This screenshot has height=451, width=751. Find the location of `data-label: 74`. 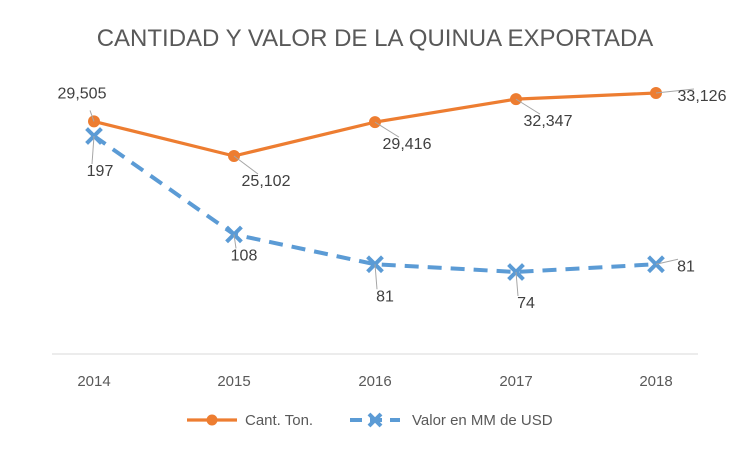

data-label: 74 is located at coordinates (526, 303).